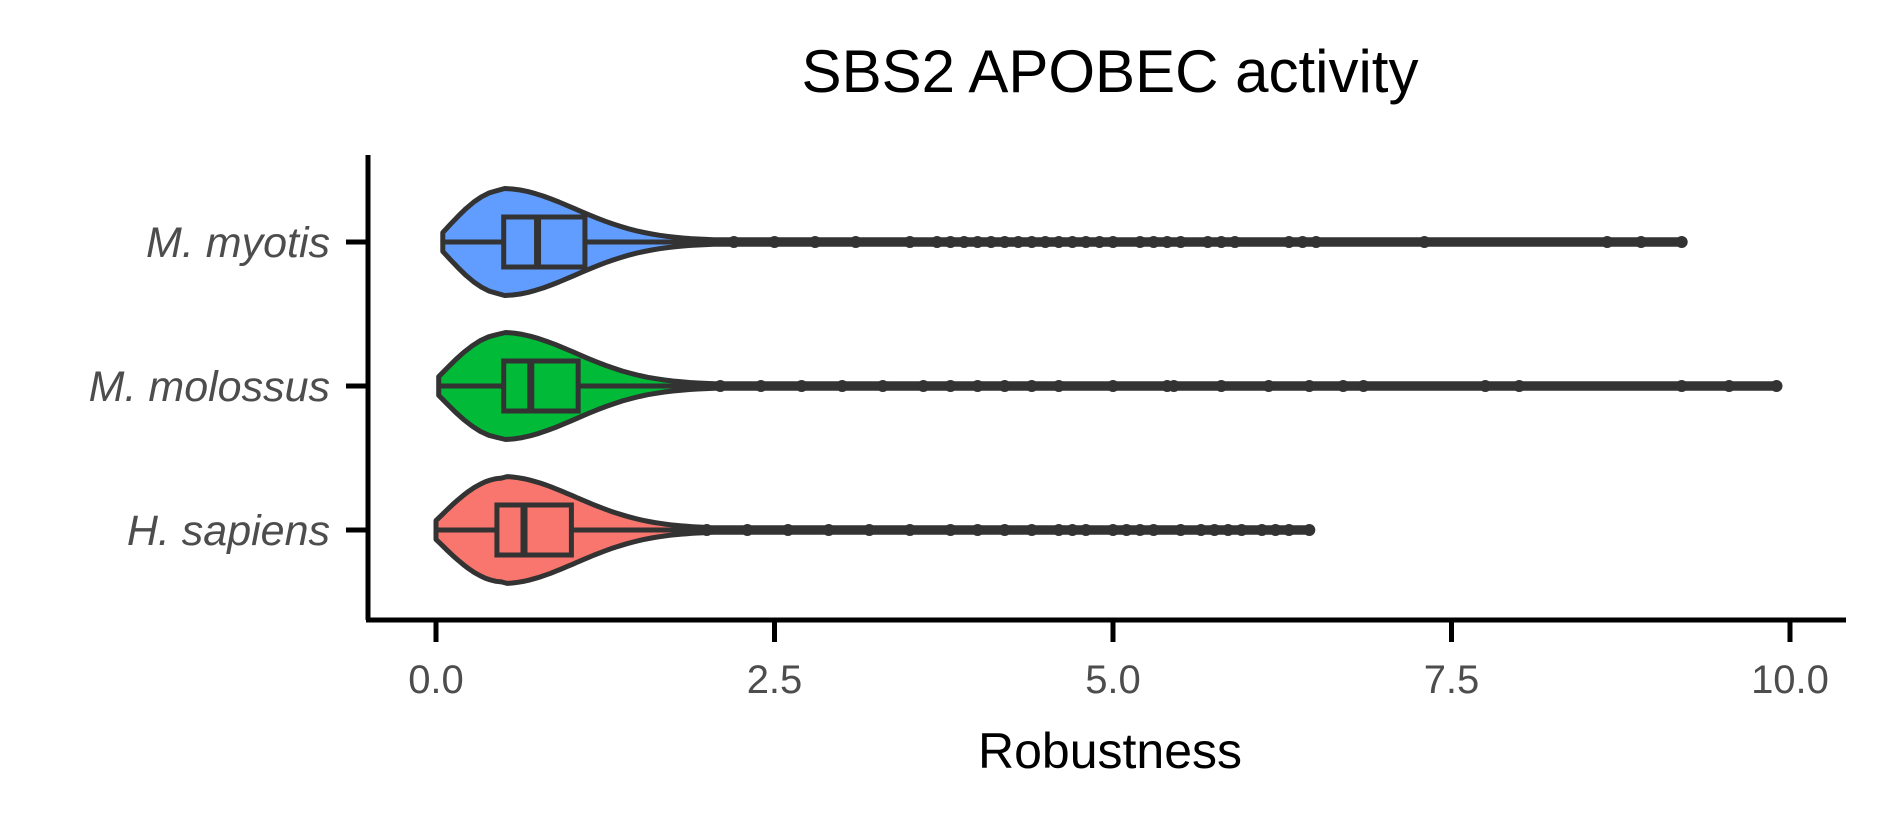 This screenshot has width=1889, height=826. What do you see at coordinates (1110, 71) in the screenshot?
I see `chart-title: SBS2 APOBEC activity` at bounding box center [1110, 71].